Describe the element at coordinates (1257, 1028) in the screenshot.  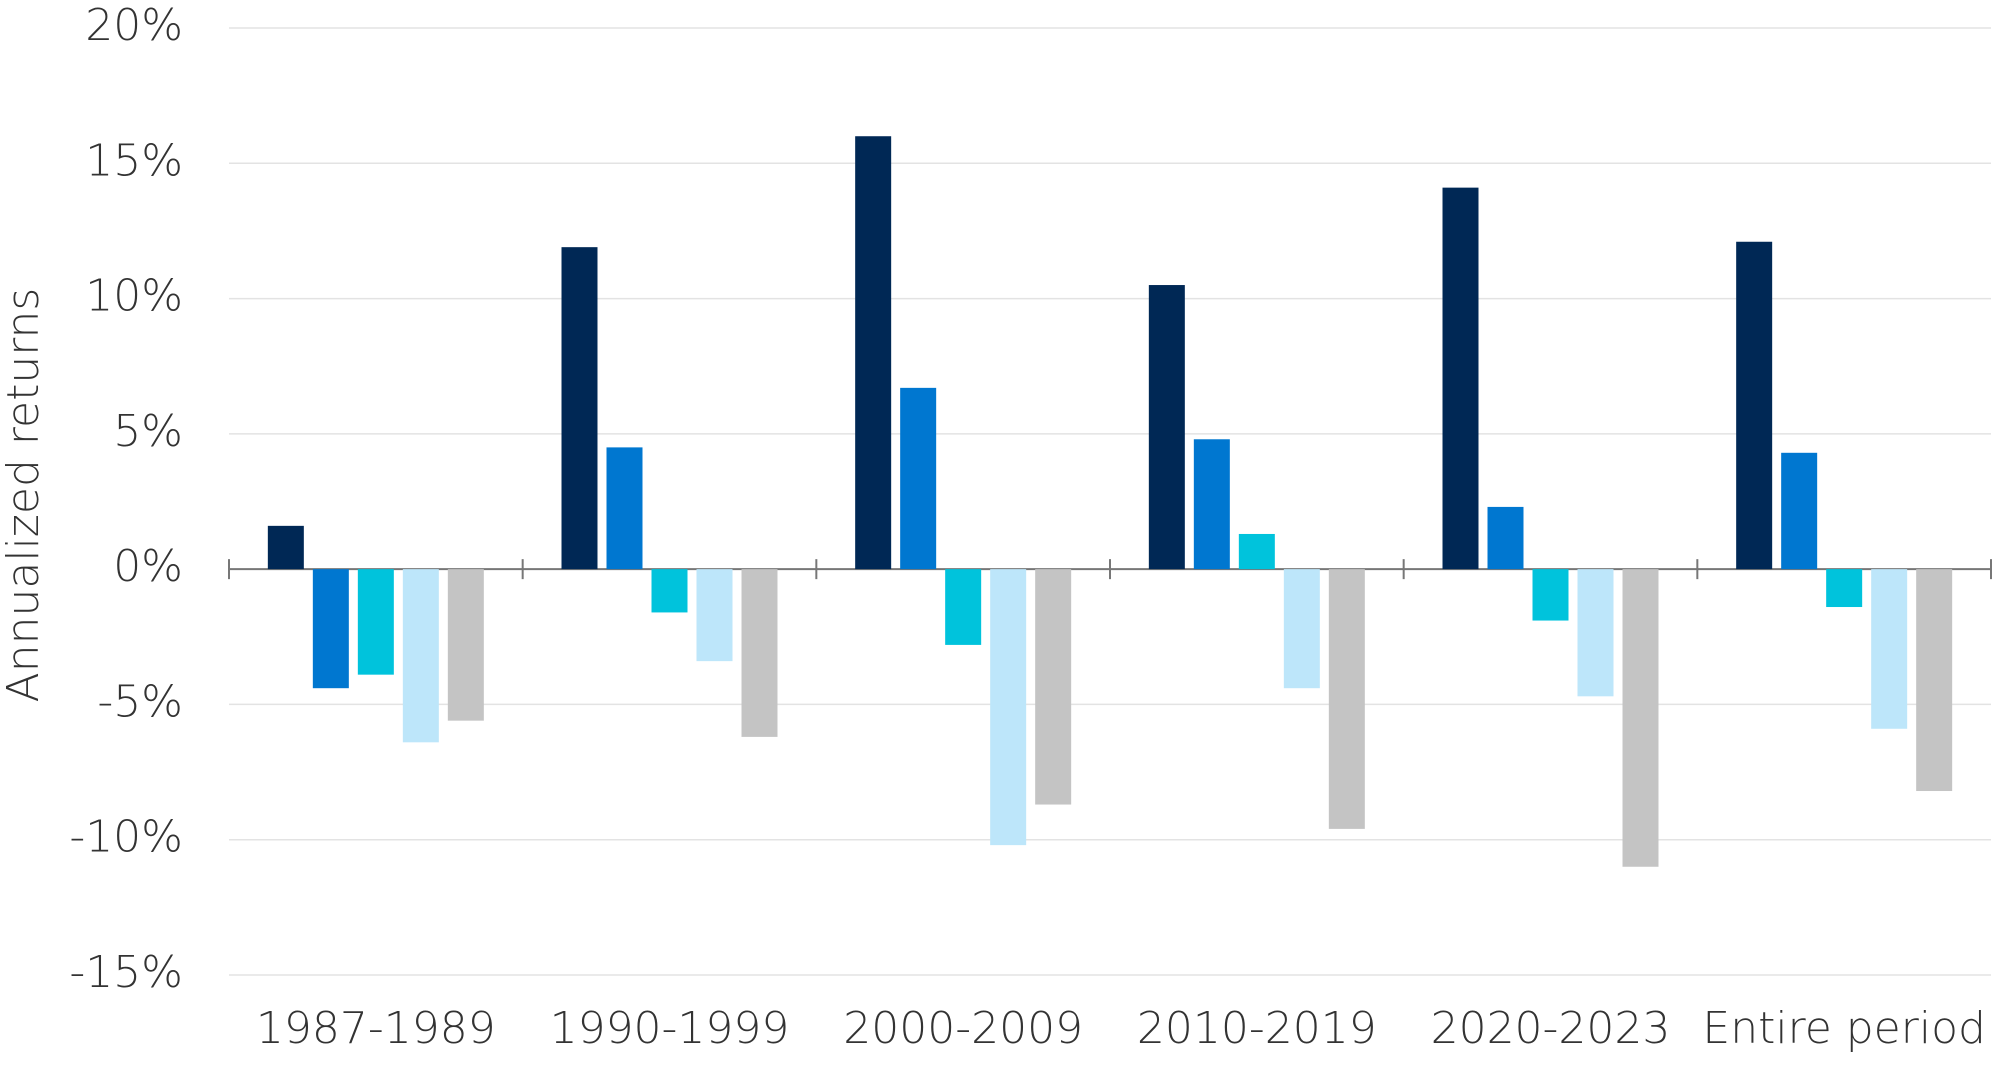
I see `x-tick-label: 2010-2019` at that location.